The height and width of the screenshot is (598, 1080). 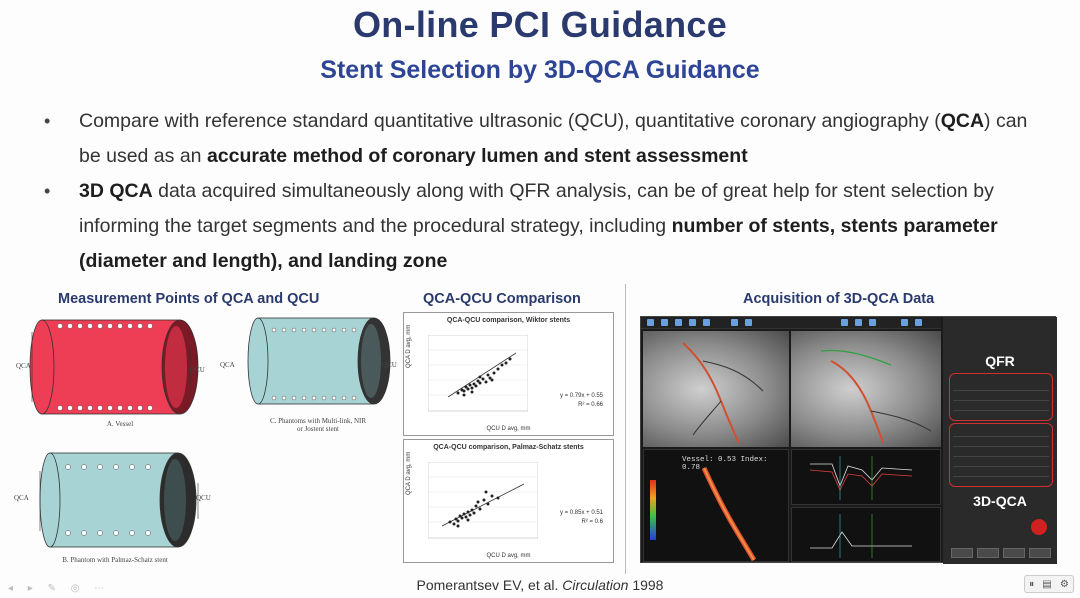 What do you see at coordinates (540, 70) in the screenshot?
I see `slide-subtitle: Stent Selection by 3D-QCA Guidance` at bounding box center [540, 70].